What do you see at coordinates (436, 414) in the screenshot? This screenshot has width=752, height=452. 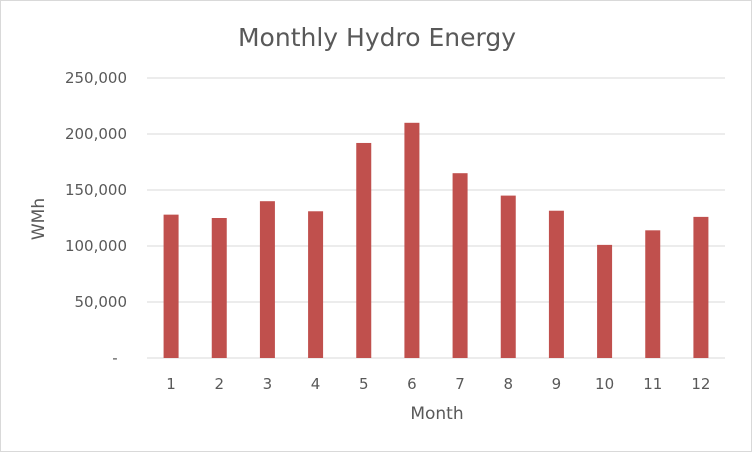 I see `x-axis-title: Month` at bounding box center [436, 414].